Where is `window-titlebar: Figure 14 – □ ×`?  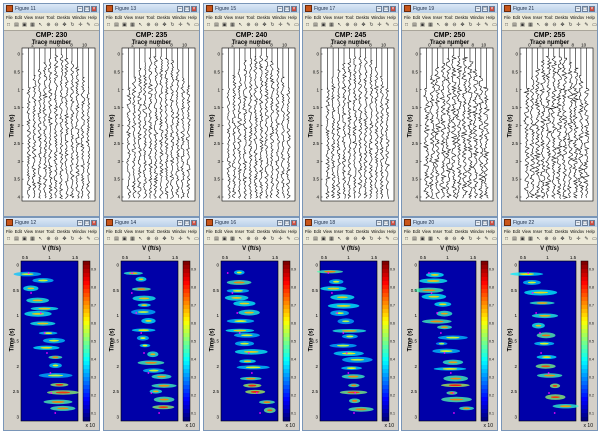 window-titlebar: Figure 14 – □ × is located at coordinates (151, 222).